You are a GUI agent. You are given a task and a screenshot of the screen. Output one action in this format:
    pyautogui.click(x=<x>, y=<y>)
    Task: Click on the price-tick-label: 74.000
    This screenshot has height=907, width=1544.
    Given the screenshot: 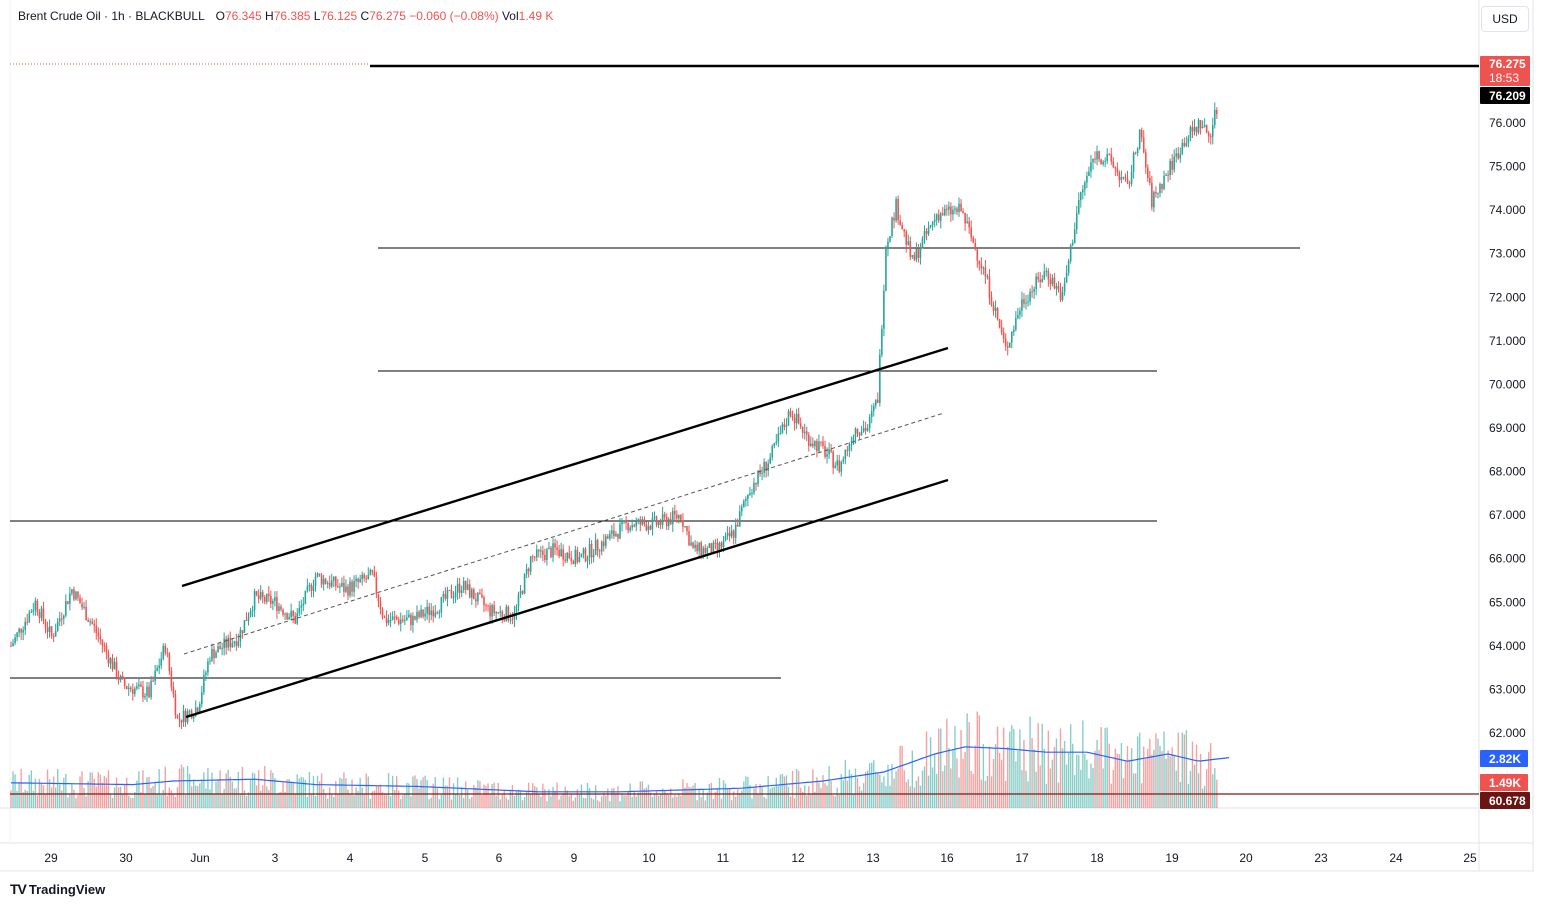 What is the action you would take?
    pyautogui.click(x=1507, y=210)
    